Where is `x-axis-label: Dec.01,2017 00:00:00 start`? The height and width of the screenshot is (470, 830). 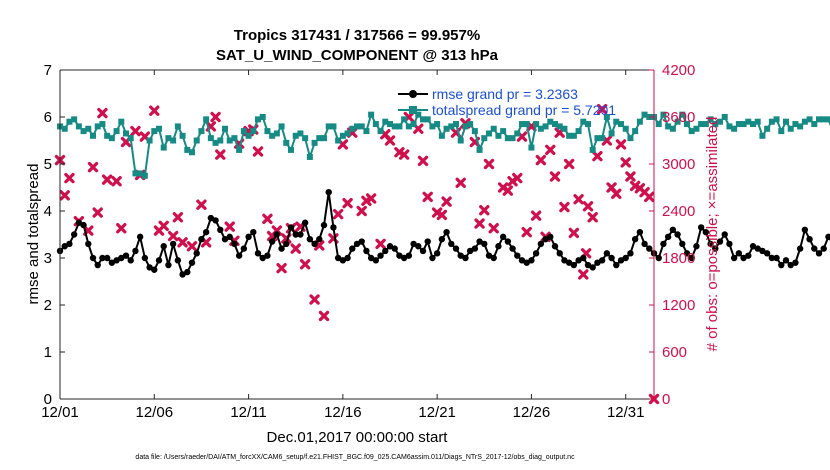
x-axis-label: Dec.01,2017 00:00:00 start is located at coordinates (358, 437).